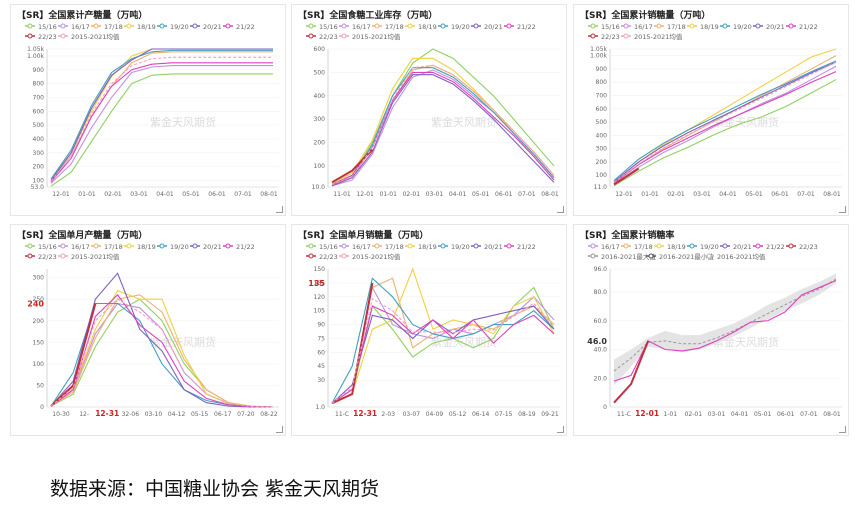 The image size is (856, 505). What do you see at coordinates (177, 414) in the screenshot?
I see `x-tick-label: 04-12` at bounding box center [177, 414].